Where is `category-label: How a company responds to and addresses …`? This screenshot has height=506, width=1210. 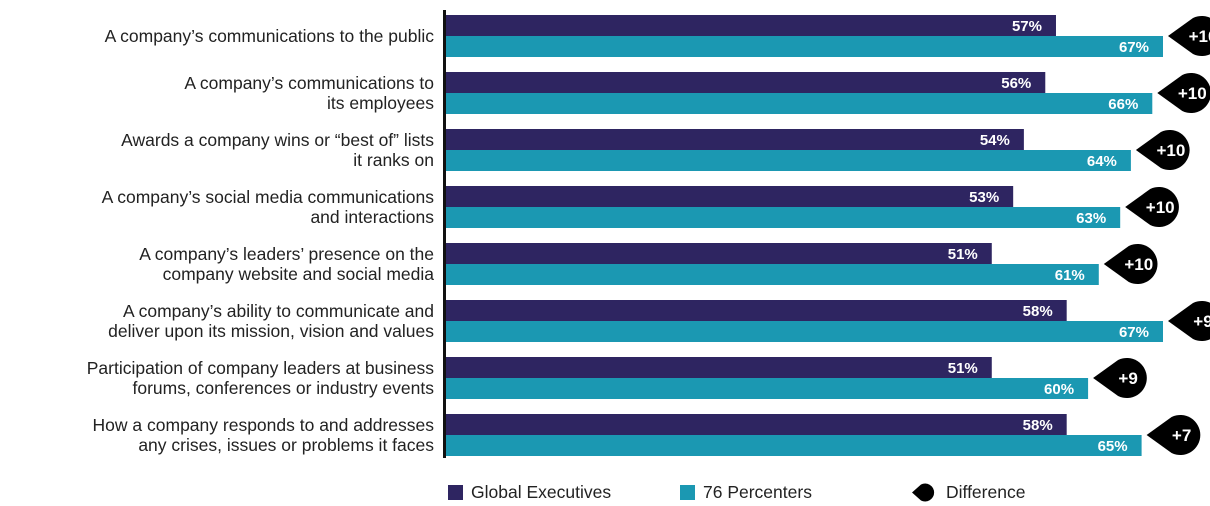 category-label: How a company responds to and addresses … is located at coordinates (263, 435).